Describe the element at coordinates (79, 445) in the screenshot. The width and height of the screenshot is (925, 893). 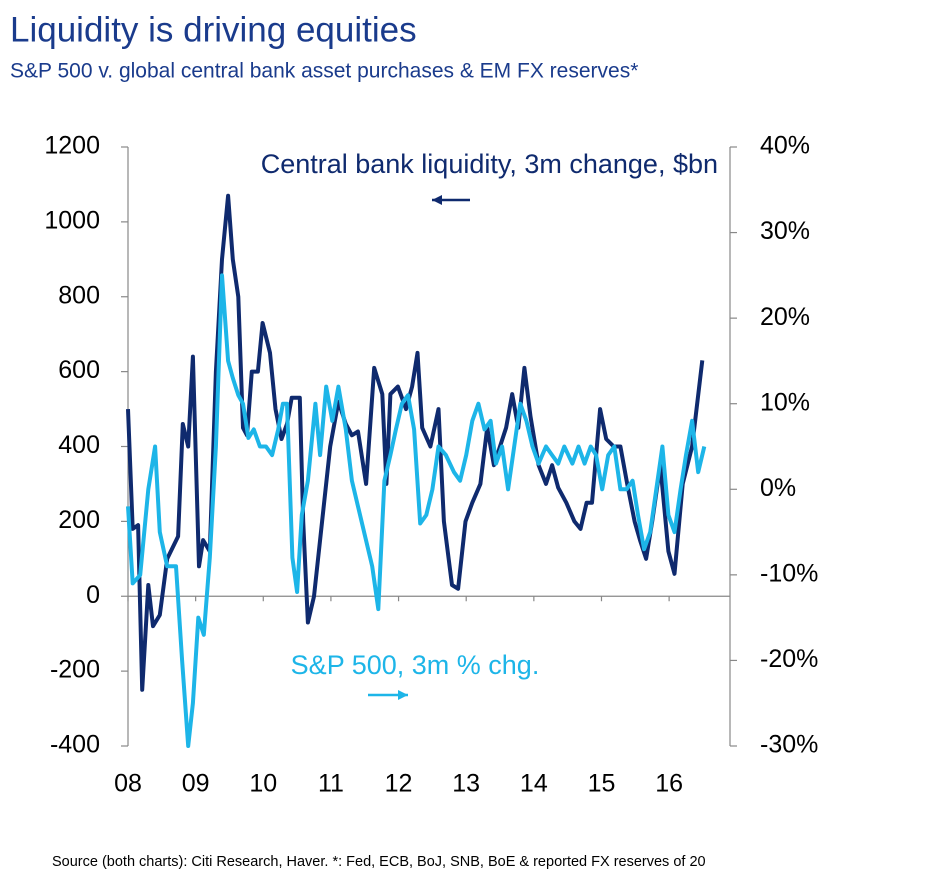
I see `y-tick-label: 400` at that location.